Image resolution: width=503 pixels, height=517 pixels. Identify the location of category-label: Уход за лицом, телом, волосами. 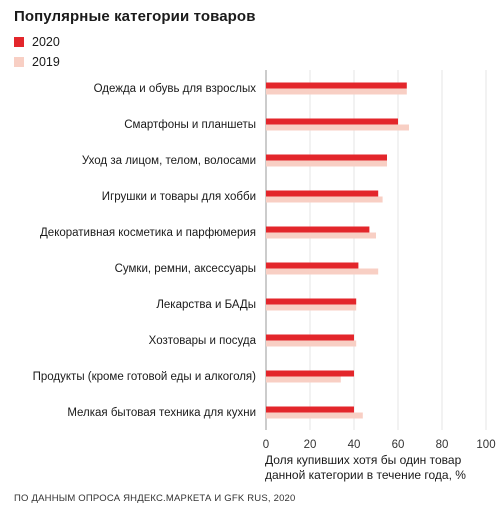
(169, 161).